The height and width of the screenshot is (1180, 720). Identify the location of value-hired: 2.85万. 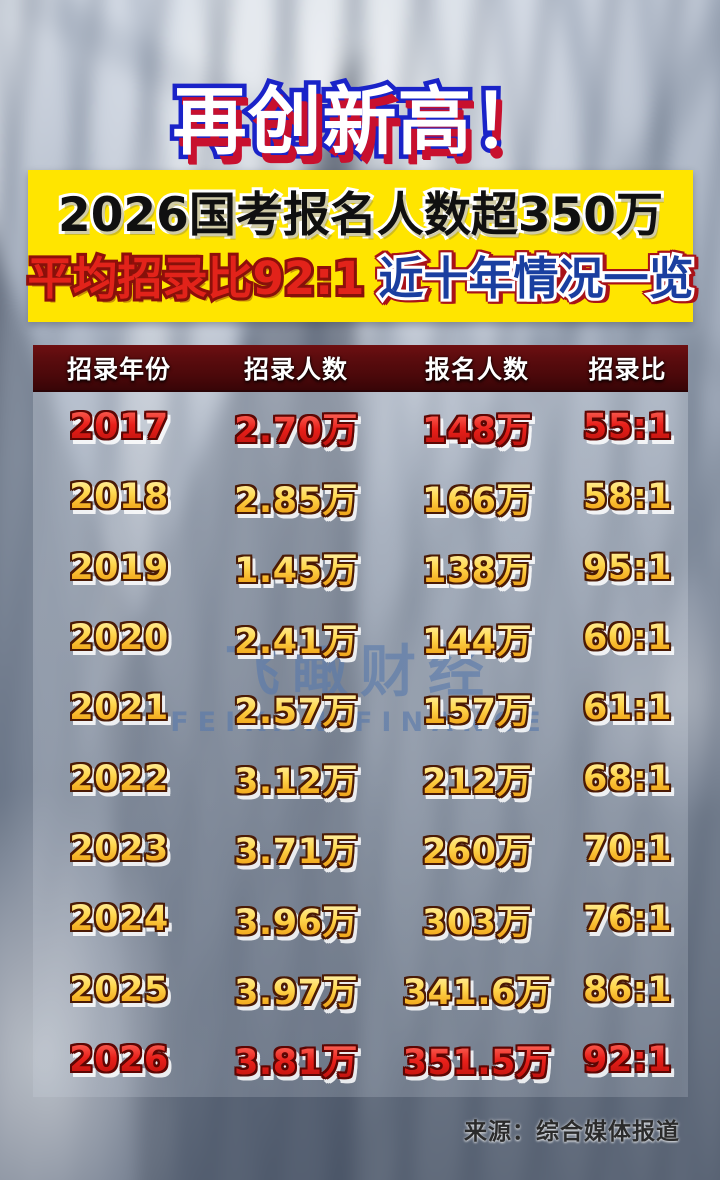
(296, 500).